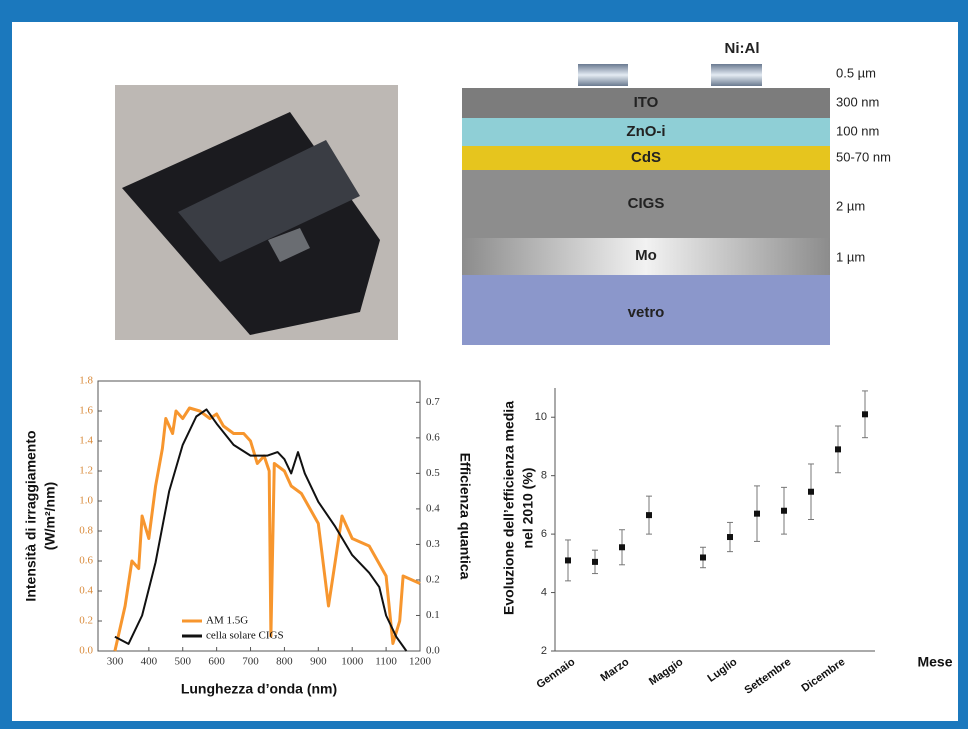 The height and width of the screenshot is (729, 968). Describe the element at coordinates (86, 651) in the screenshot. I see `y-tick-label: 0.0` at that location.